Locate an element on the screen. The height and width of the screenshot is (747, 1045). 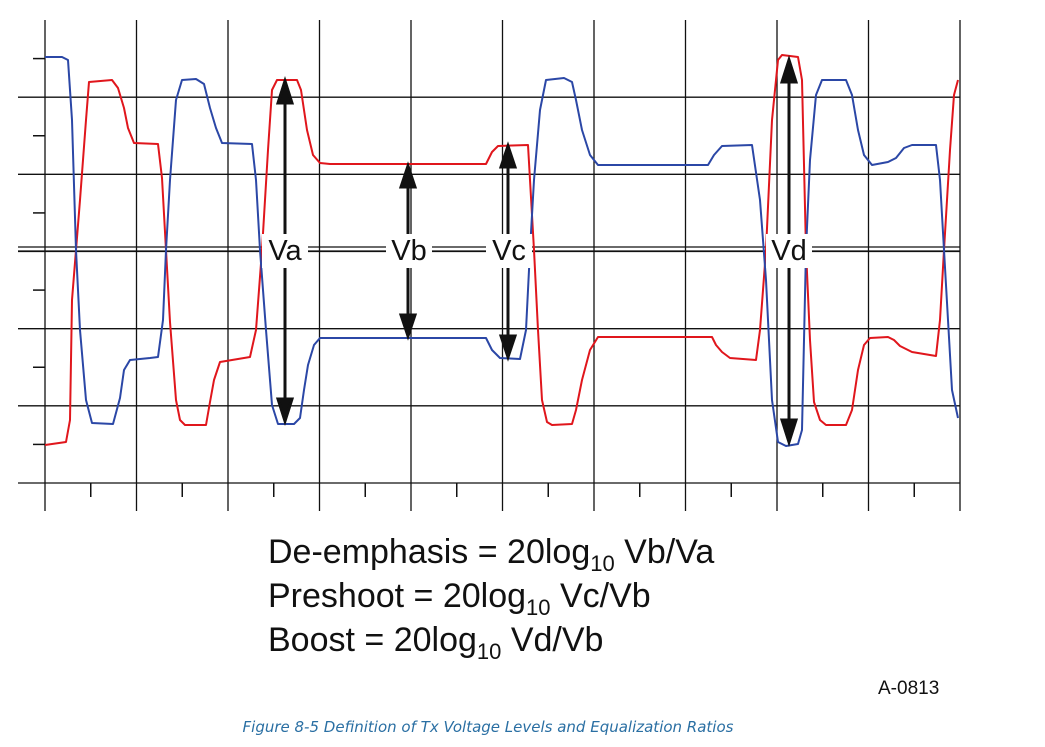
formula-preshoot: Preshoot = 20log10 Vc/Vb is located at coordinates (491, 597).